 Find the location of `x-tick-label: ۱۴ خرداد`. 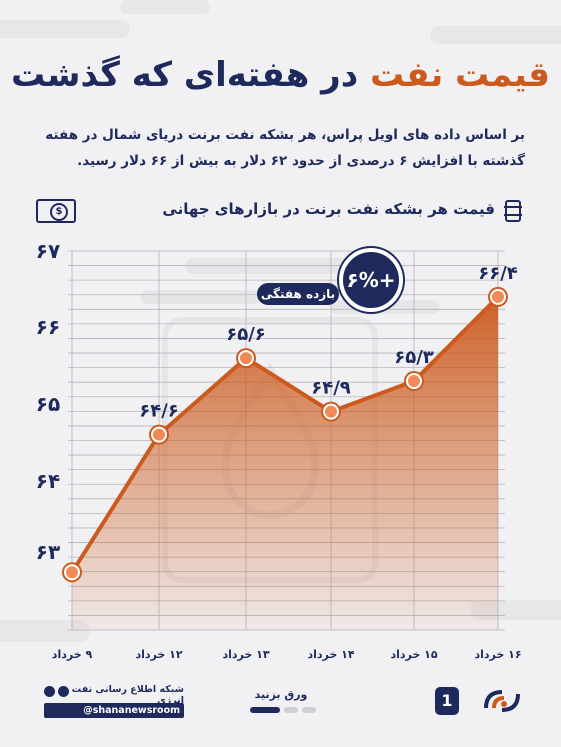

x-tick-label: ۱۴ خرداد is located at coordinates (330, 654).